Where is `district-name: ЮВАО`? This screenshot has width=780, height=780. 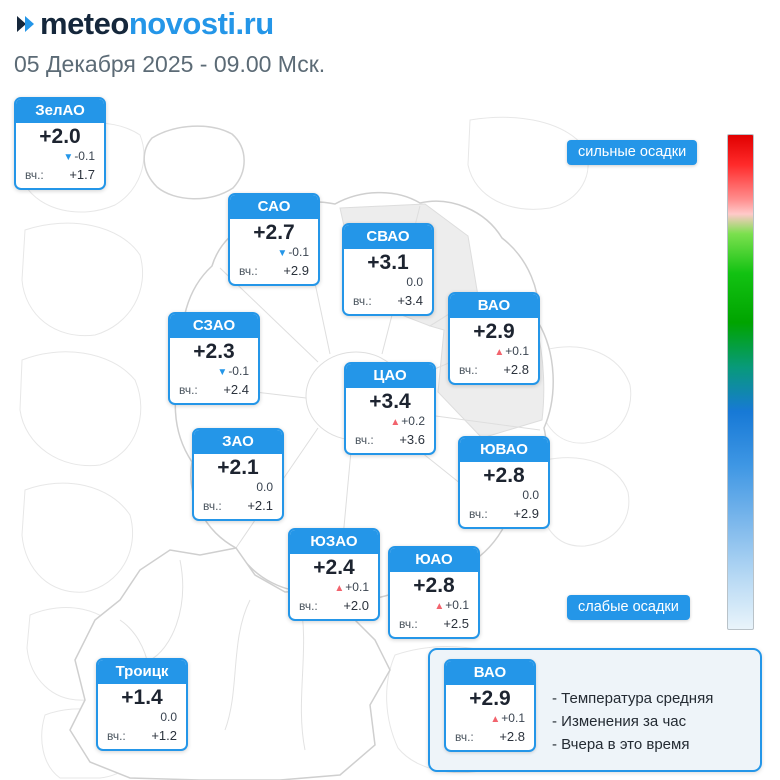 district-name: ЮВАО is located at coordinates (504, 450).